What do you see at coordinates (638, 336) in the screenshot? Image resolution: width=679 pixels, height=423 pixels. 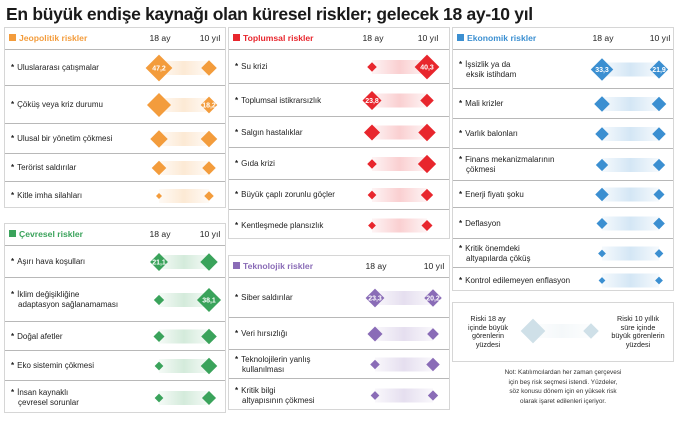 I see `legend-far-line: büyük görenlerin` at bounding box center [638, 336].